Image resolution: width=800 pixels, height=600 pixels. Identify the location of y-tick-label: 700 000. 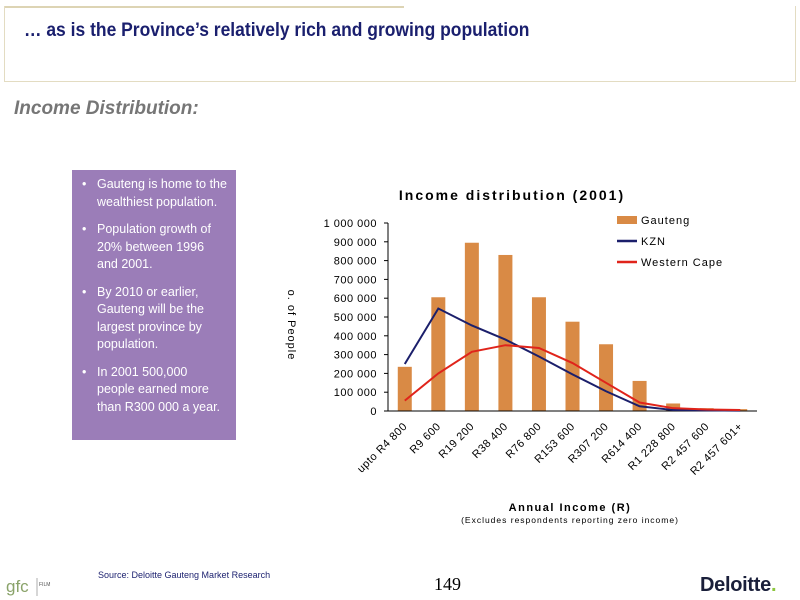
(355, 280).